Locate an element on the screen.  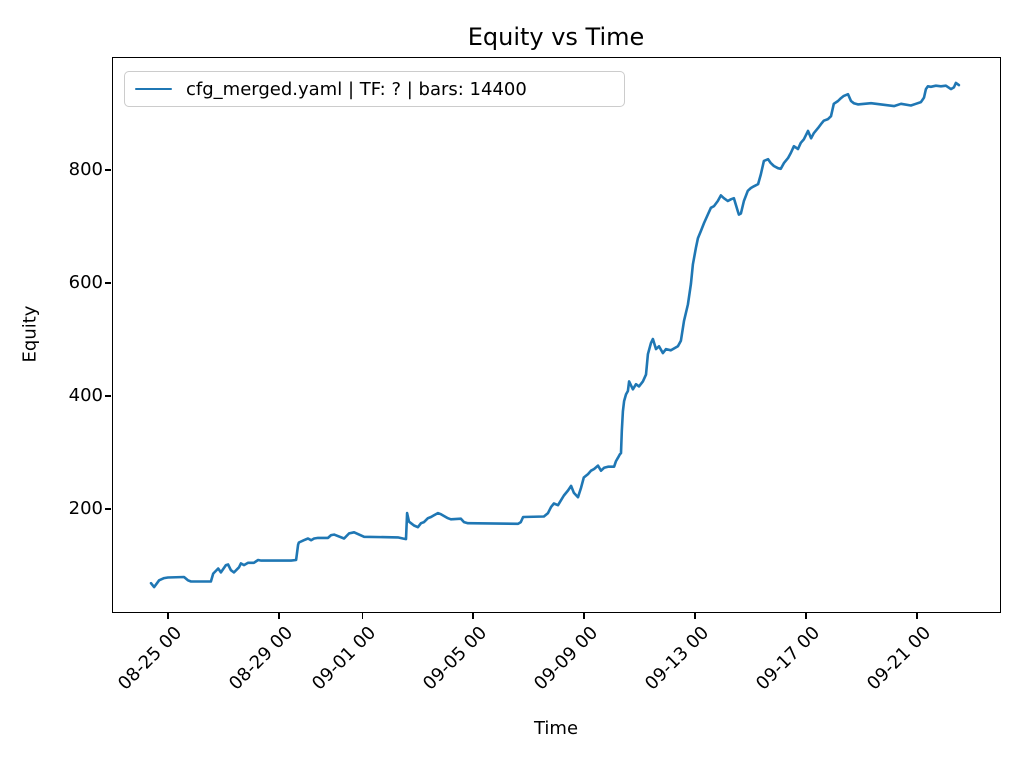
legend-line-sample-icon is located at coordinates (153, 89).